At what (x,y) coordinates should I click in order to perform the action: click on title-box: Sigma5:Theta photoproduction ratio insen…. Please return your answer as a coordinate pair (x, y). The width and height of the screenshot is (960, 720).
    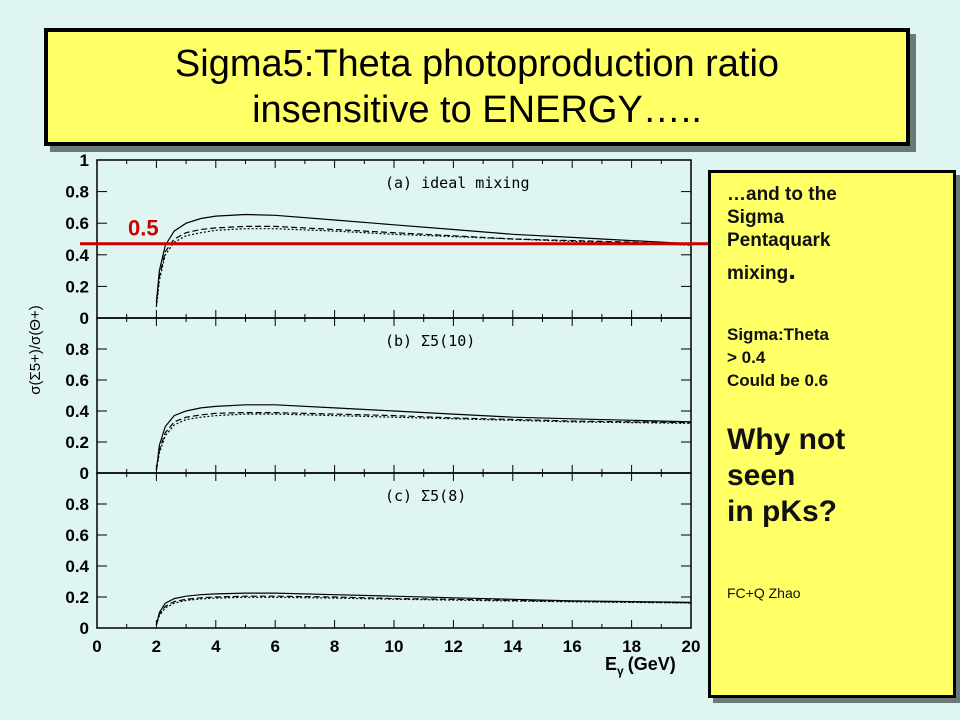
    Looking at the image, I should click on (477, 87).